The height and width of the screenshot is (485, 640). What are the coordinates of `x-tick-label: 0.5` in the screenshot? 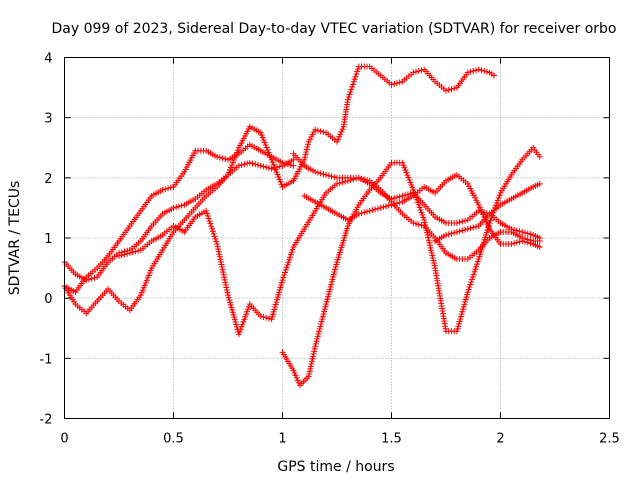 It's located at (173, 439).